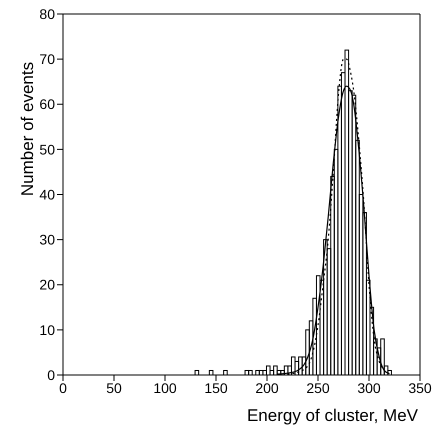  What do you see at coordinates (165, 388) in the screenshot?
I see `x-tick-label: 100` at bounding box center [165, 388].